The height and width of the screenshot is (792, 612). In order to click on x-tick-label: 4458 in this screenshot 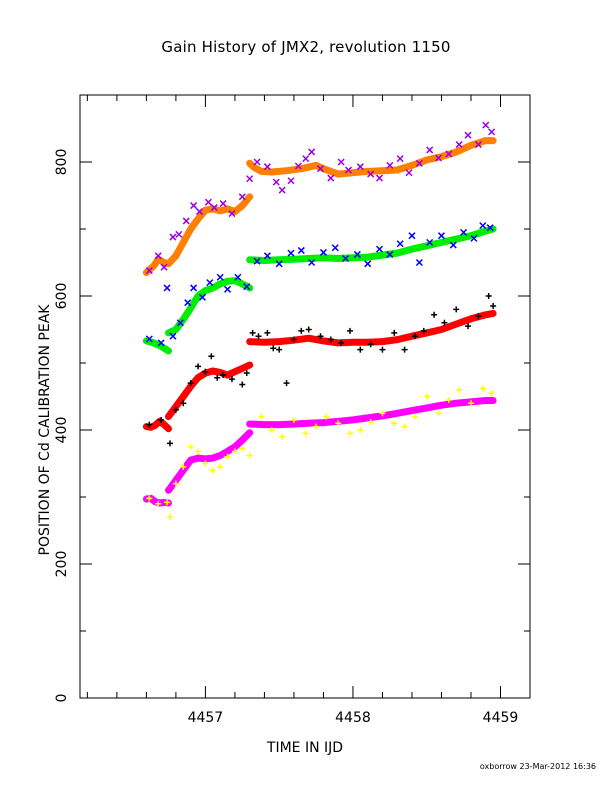, I will do `click(353, 718)`.